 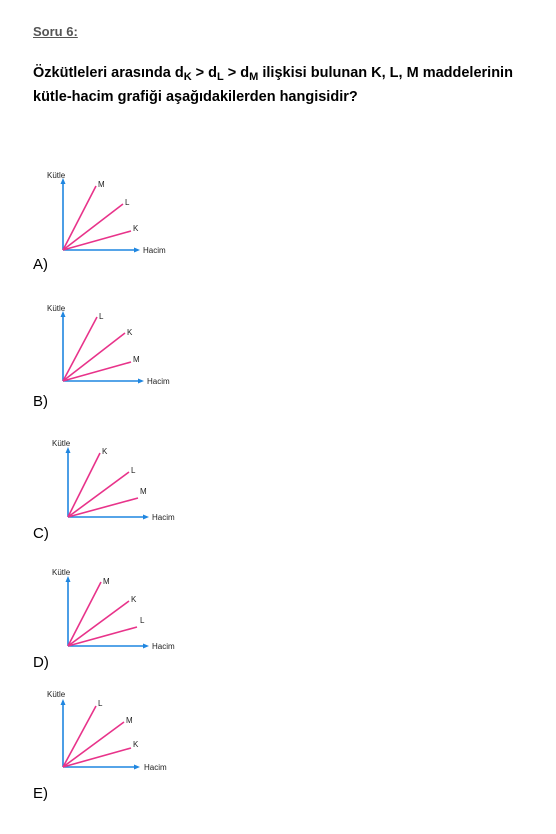 I want to click on option-d-label: D), so click(x=41, y=662).